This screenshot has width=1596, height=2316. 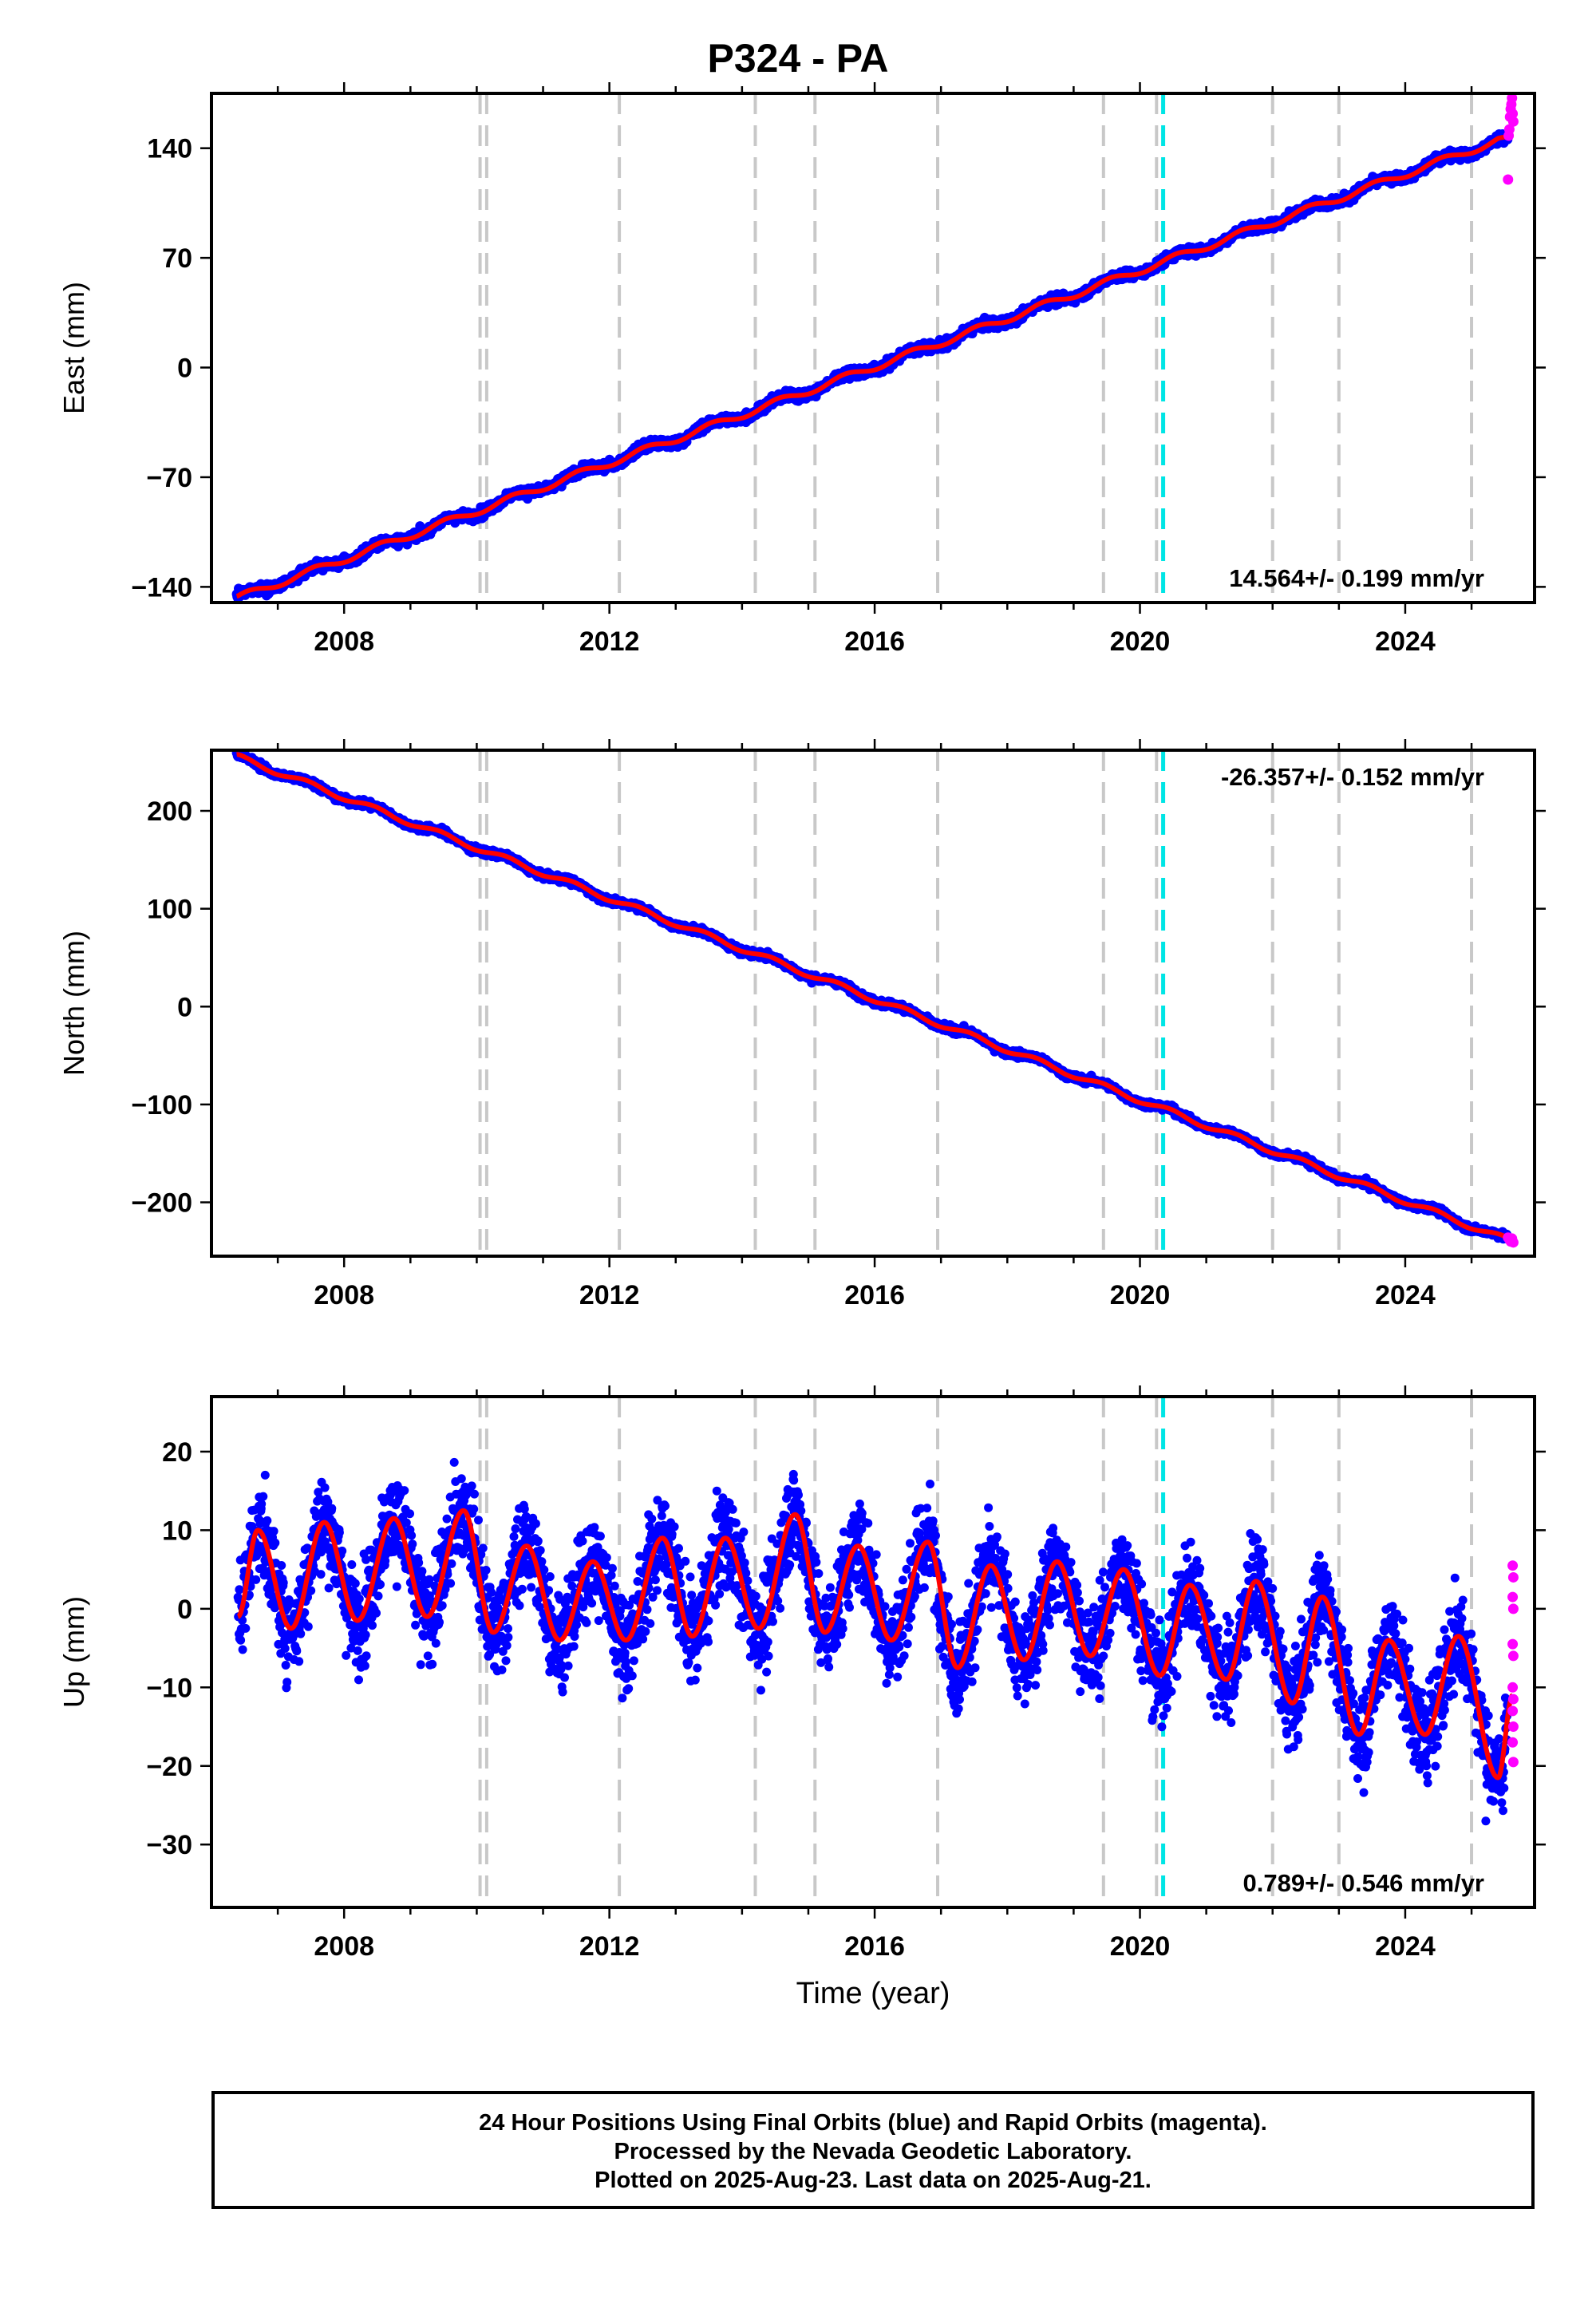 What do you see at coordinates (184, 369) in the screenshot?
I see `y-tick-label: 0` at bounding box center [184, 369].